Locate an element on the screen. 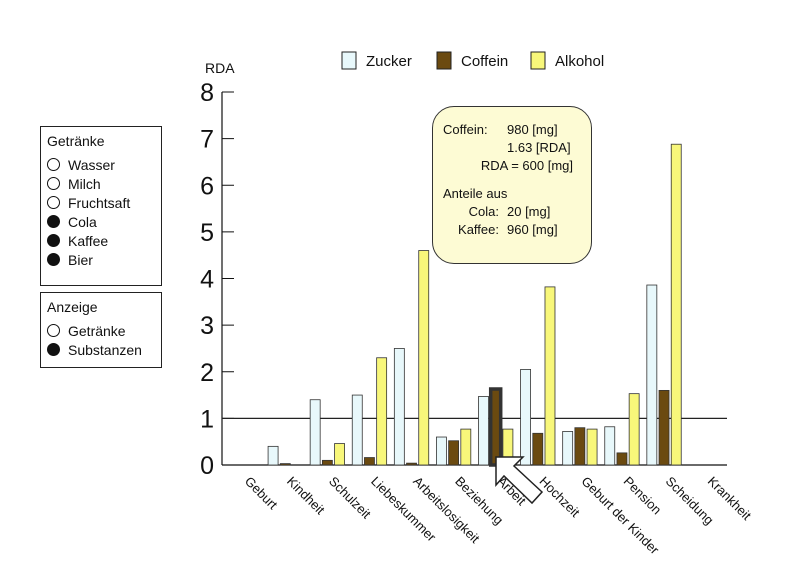 The image size is (800, 582). bar-alkohol-scheidung is located at coordinates (676, 304).